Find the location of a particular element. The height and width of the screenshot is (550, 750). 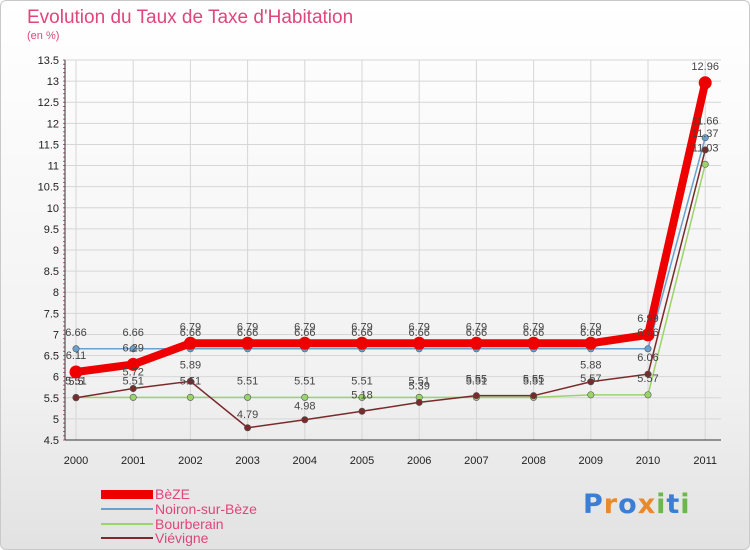

logo-letter: x is located at coordinates (647, 504).